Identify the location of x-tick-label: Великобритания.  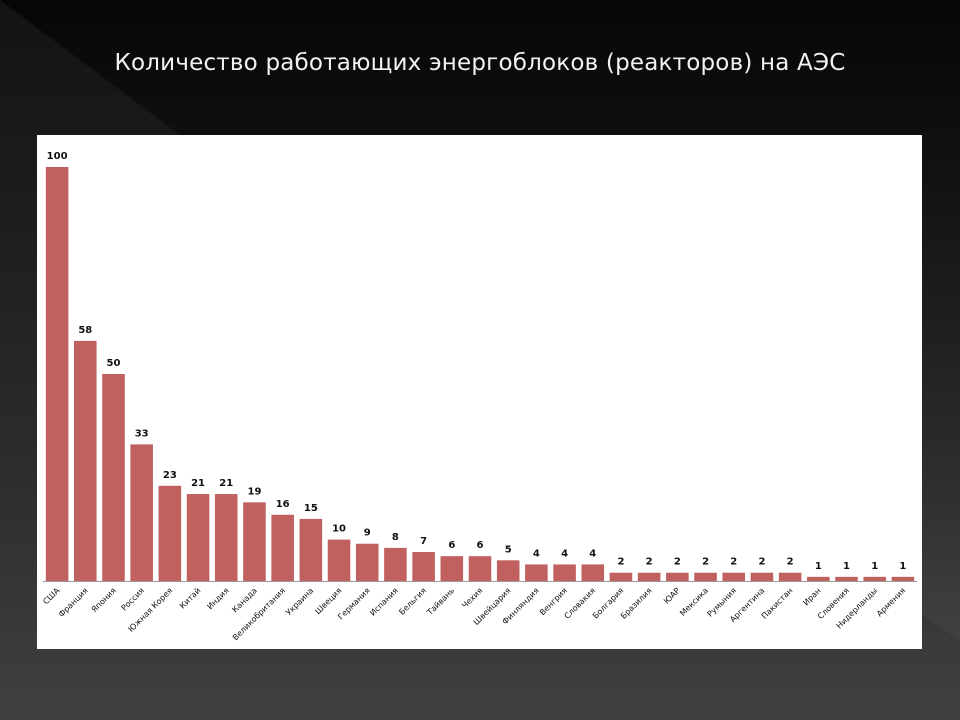
(259, 614).